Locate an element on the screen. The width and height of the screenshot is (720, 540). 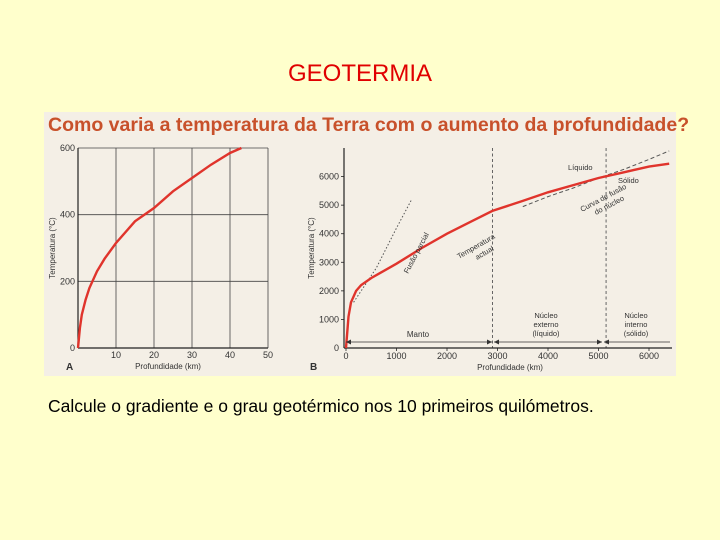
solid-label: Sólido is located at coordinates (628, 180).